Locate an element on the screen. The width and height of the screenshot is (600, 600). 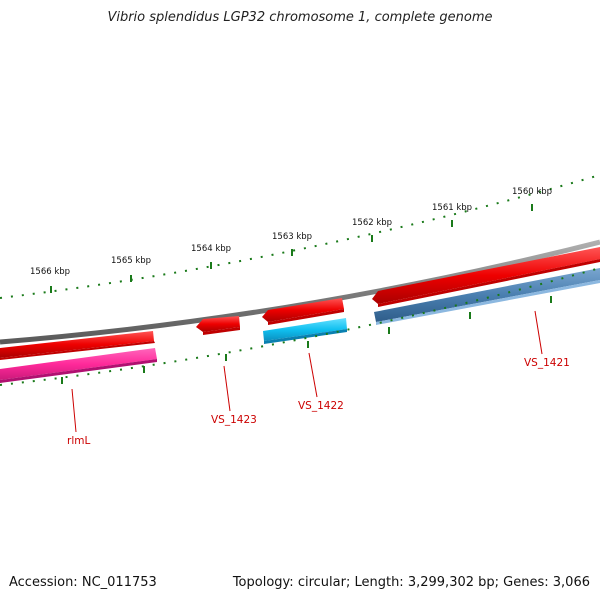
gene-VS_1421-forward is located at coordinates (486, 275).